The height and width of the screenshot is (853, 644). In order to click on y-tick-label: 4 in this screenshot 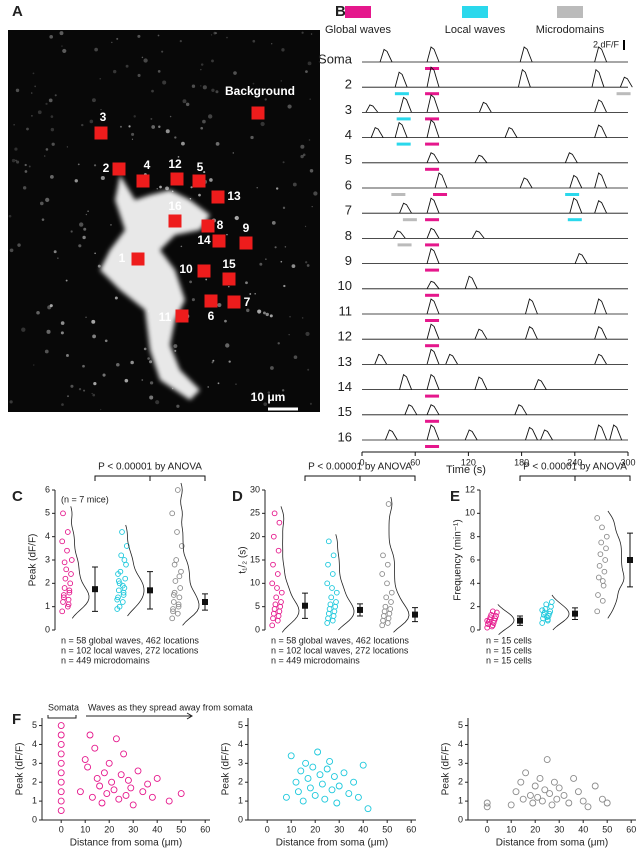, I will do `click(472, 583)`.